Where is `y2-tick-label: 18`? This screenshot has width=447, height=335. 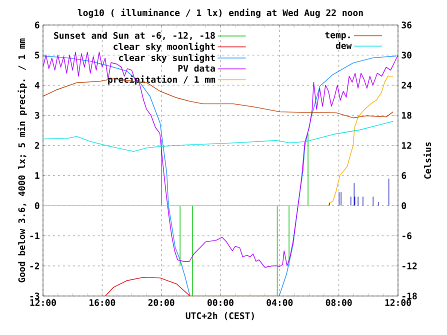 y2-tick-label: 18 is located at coordinates (407, 115).